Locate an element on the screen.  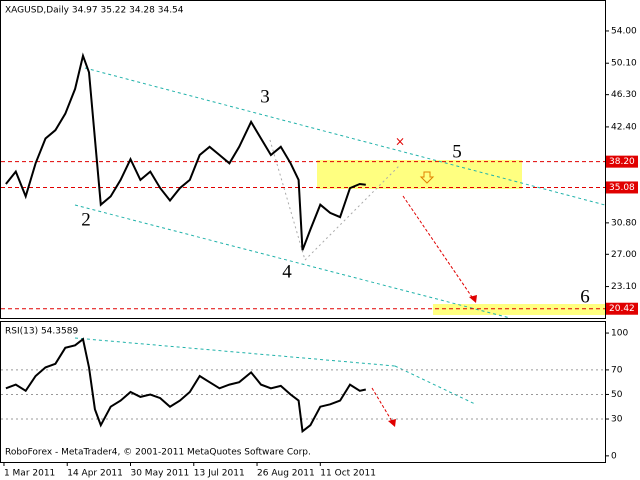
x-tick-label: 14 Apr 2011 is located at coordinates (95, 474).